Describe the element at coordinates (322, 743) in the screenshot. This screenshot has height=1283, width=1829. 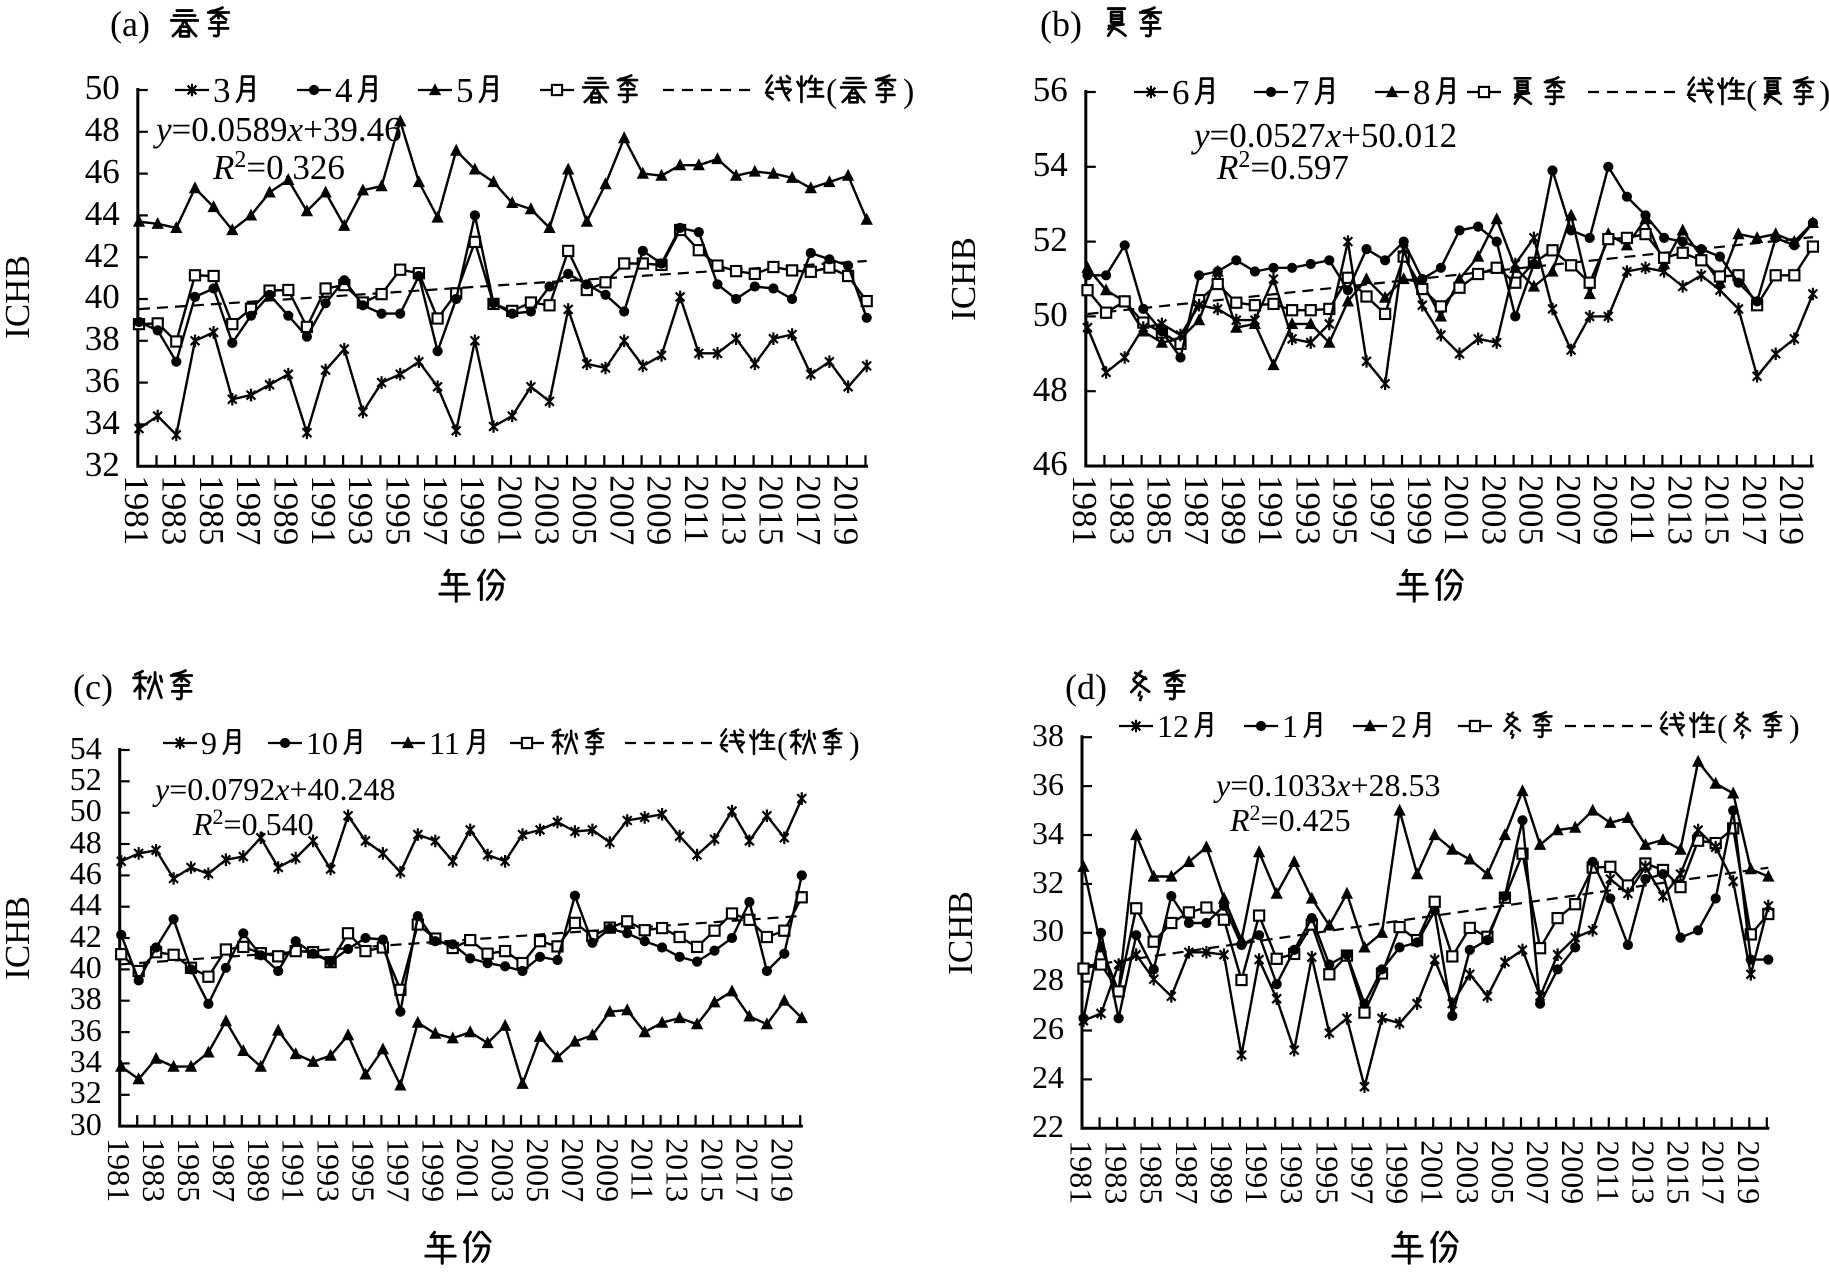
I see `svg-text: 10` at that location.